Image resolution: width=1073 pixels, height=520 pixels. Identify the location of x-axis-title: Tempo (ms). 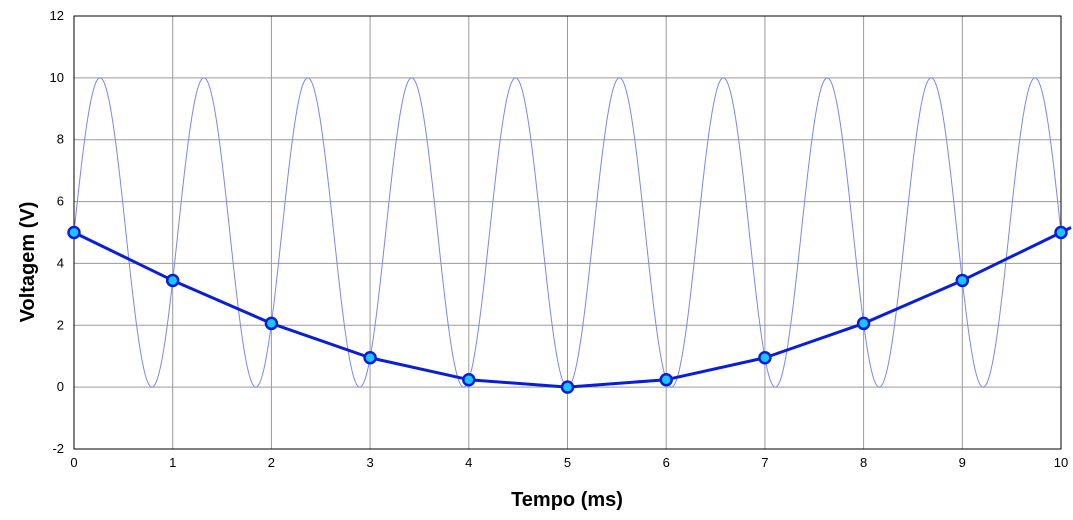
(567, 500).